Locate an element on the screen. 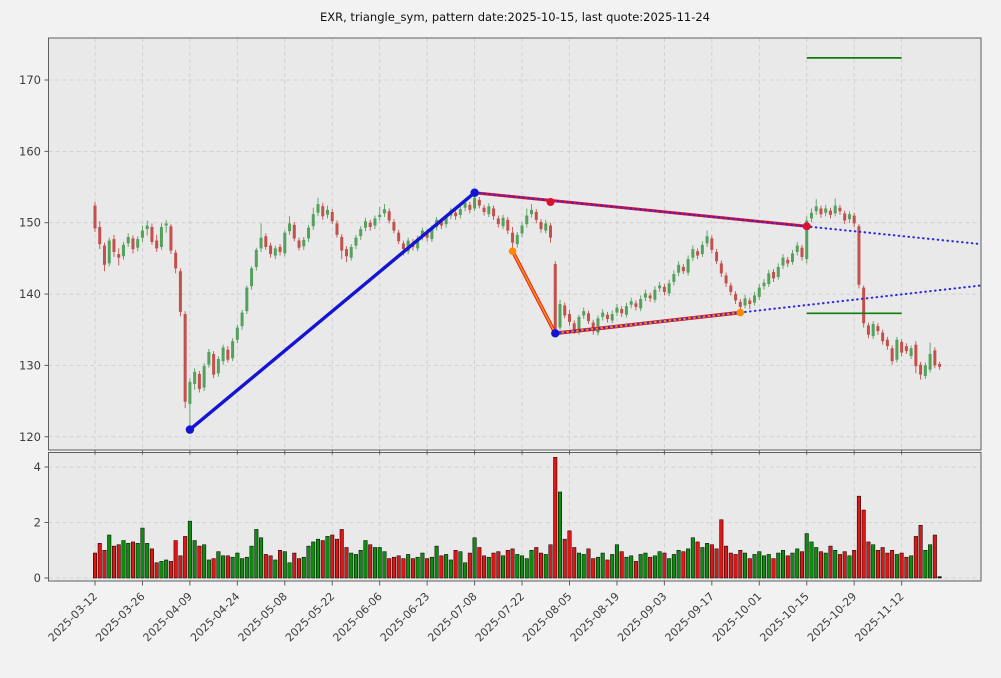  price-tick-label: 170 is located at coordinates (30, 80).